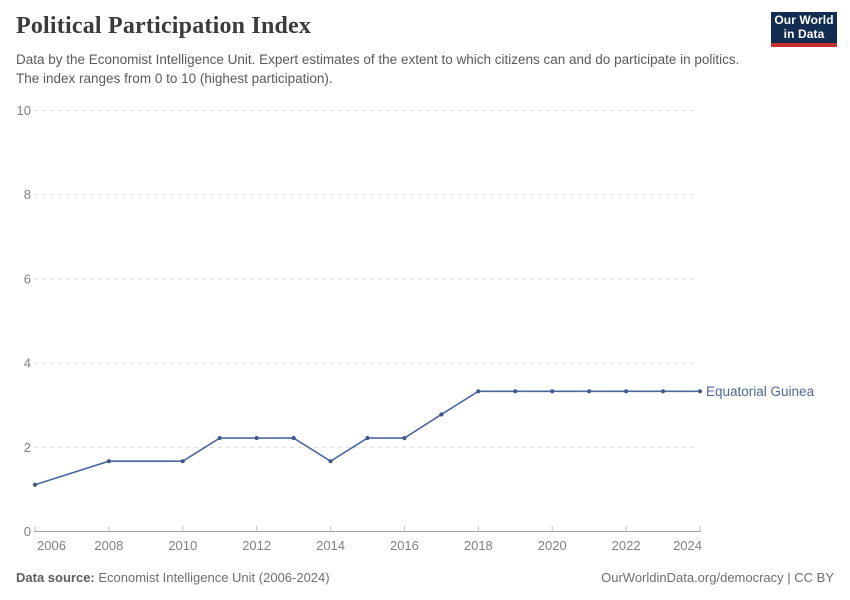  I want to click on x-axis-tick-label: 2022, so click(626, 545).